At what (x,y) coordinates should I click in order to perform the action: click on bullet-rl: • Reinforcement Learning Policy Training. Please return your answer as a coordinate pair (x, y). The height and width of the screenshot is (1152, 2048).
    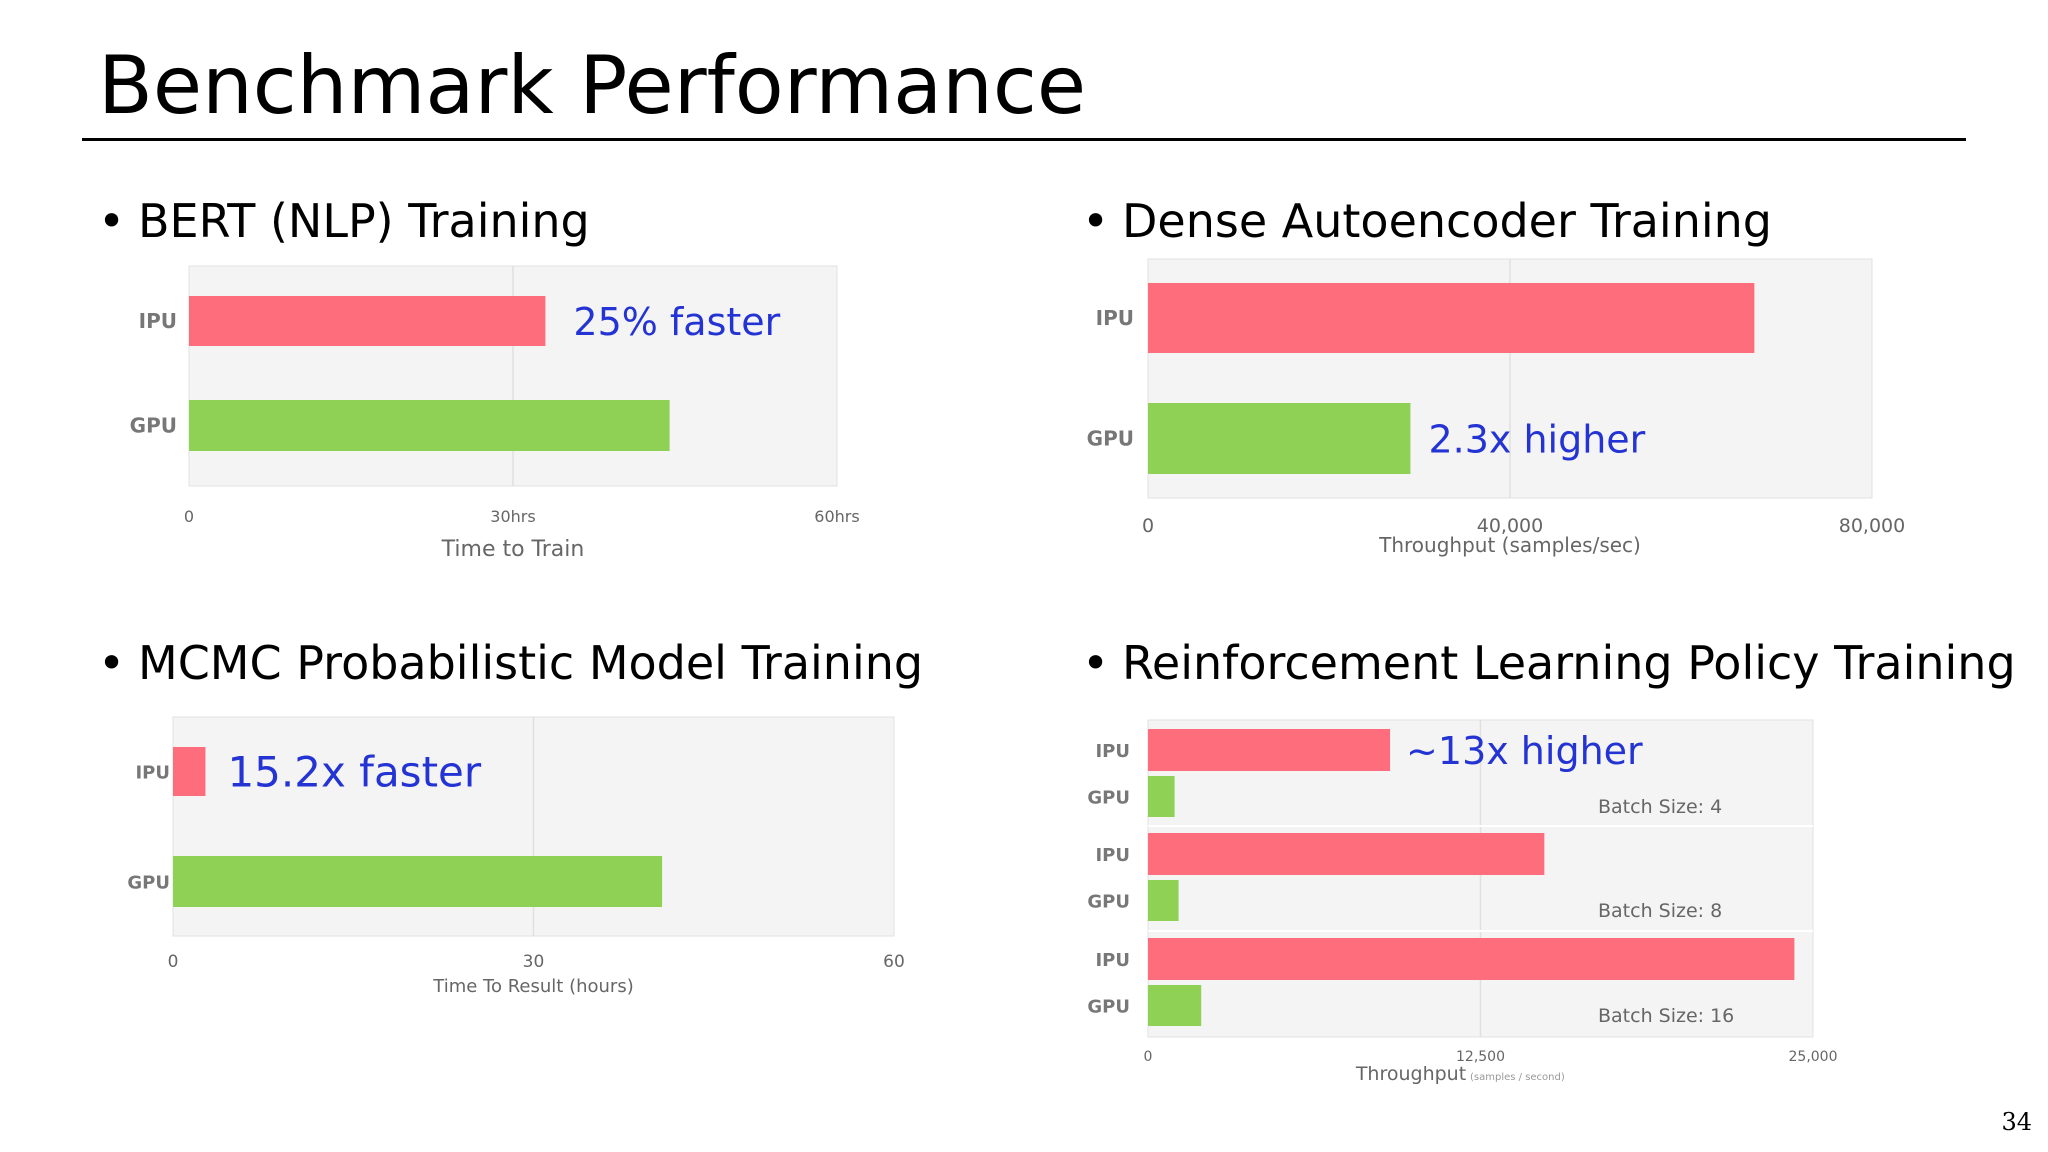
    Looking at the image, I should click on (1549, 663).